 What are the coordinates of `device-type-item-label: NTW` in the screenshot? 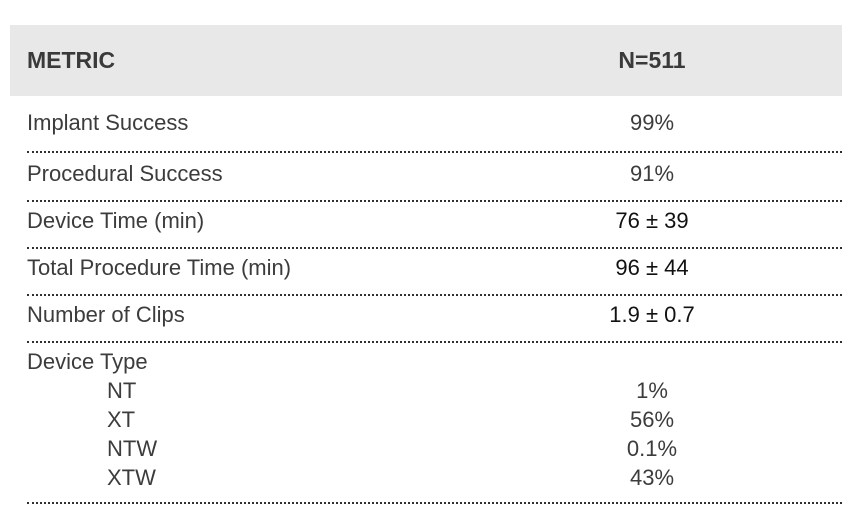 It's located at (132, 448).